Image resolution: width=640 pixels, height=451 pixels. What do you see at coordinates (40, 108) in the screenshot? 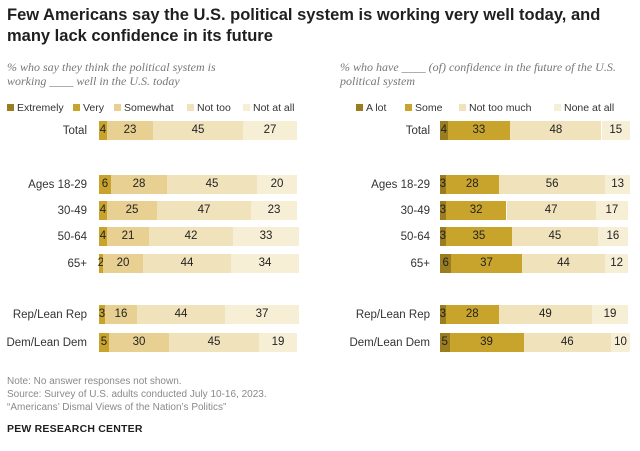
I see `legend-label: Extremely` at bounding box center [40, 108].